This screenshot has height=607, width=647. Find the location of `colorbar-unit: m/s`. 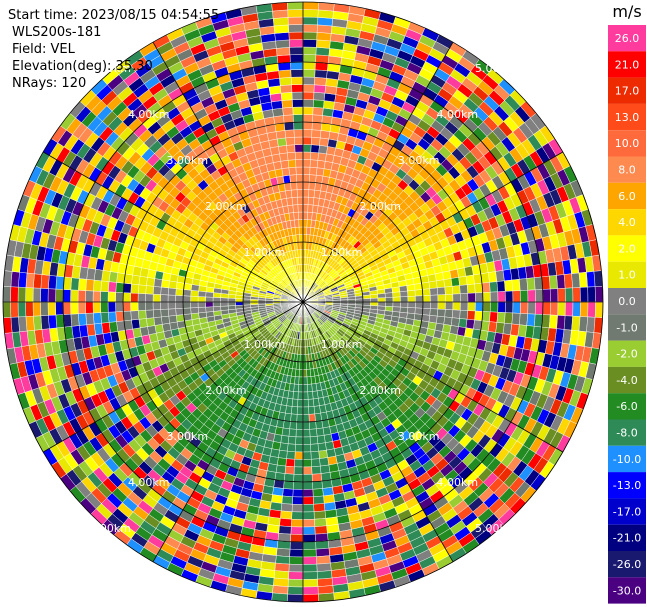

colorbar-unit: m/s is located at coordinates (626, 11).